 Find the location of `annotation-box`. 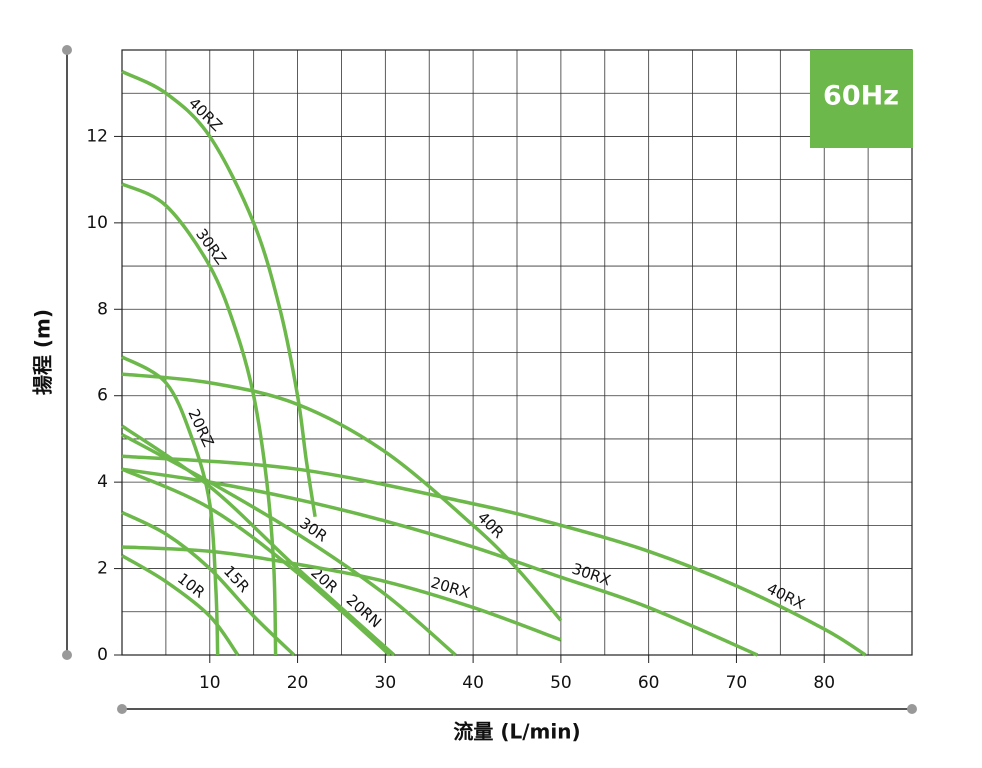

annotation-box is located at coordinates (861, 99).